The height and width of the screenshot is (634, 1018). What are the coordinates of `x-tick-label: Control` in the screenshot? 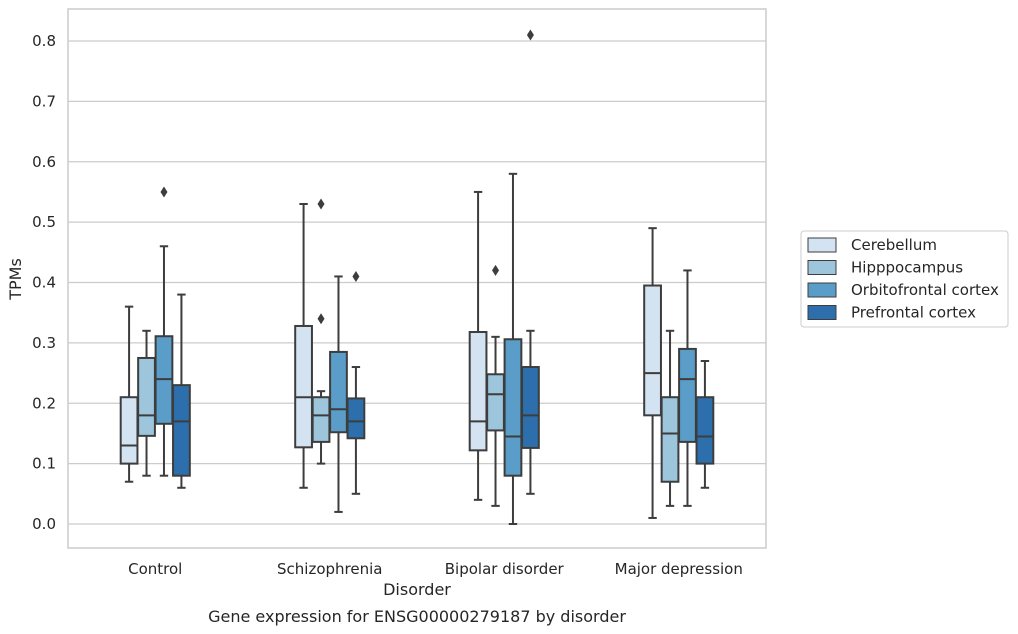 It's located at (155, 569).